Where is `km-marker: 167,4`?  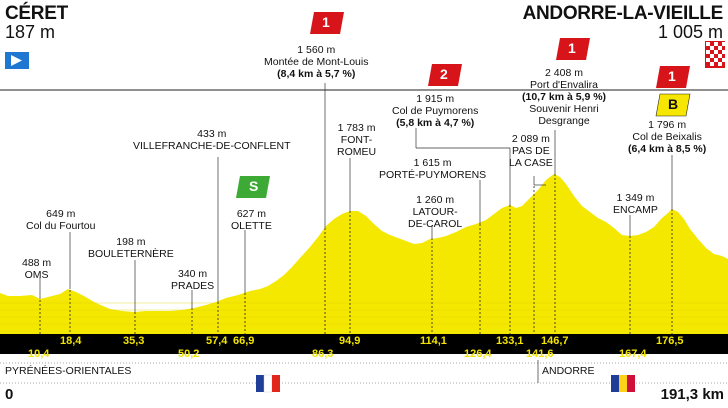 km-marker: 167,4 is located at coordinates (633, 354).